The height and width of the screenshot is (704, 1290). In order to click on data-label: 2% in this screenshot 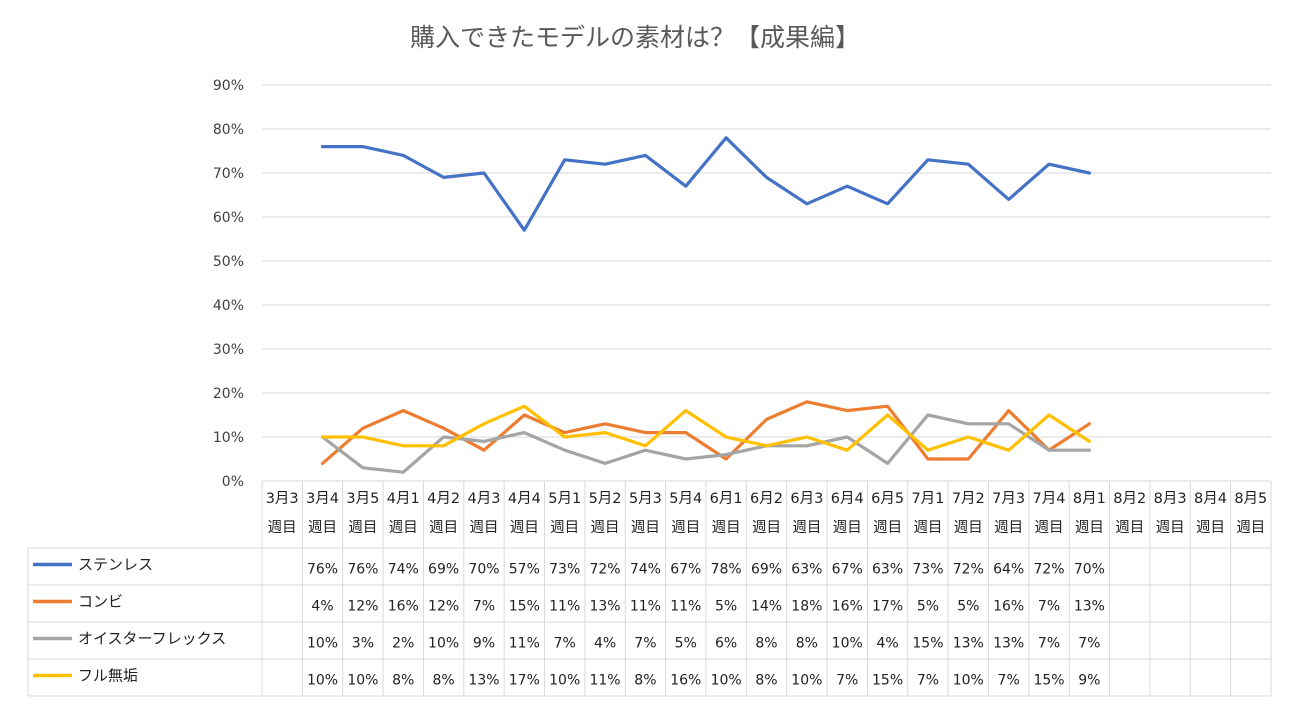, I will do `click(403, 644)`.